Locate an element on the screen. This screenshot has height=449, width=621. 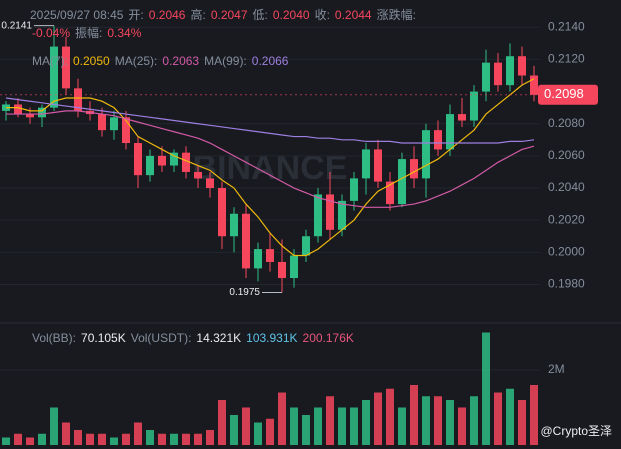
last-price-label: 0.2098 is located at coordinates (564, 93).